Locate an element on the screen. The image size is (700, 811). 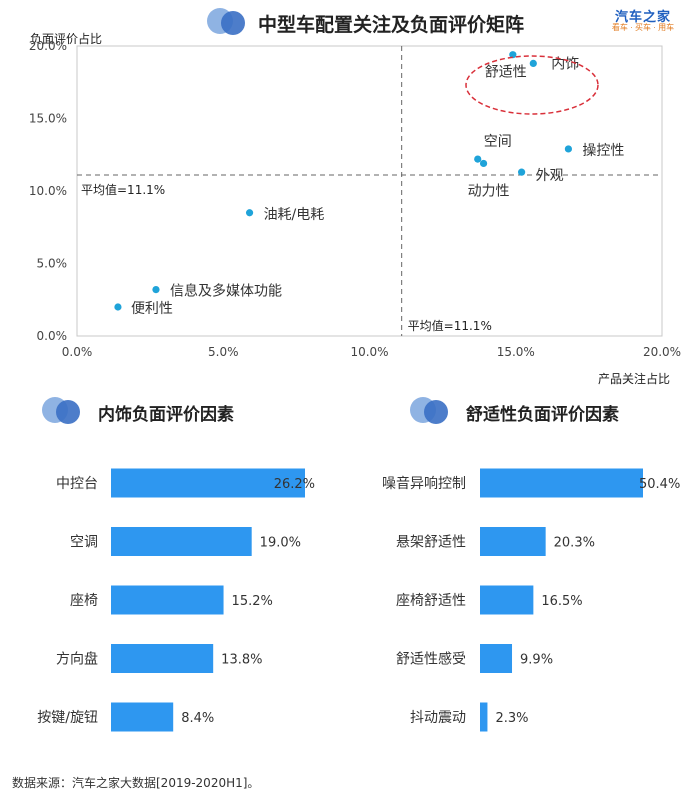
x-tick-label: 0.0% is located at coordinates (77, 352).